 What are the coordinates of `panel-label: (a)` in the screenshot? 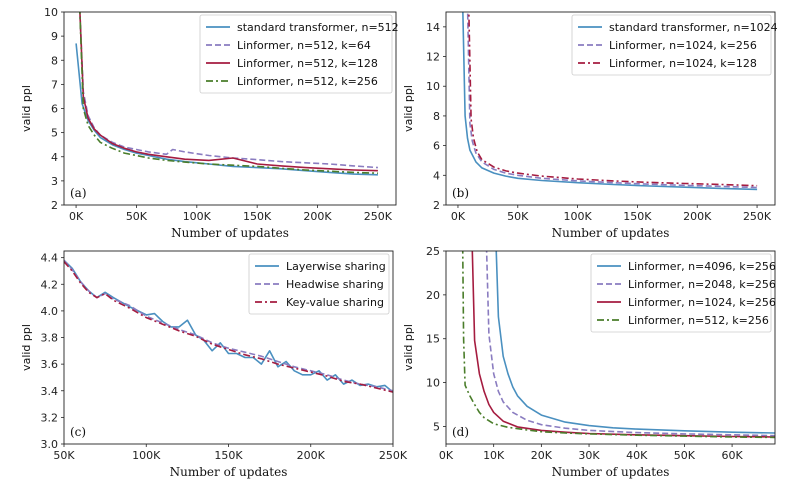 It's located at (78, 193).